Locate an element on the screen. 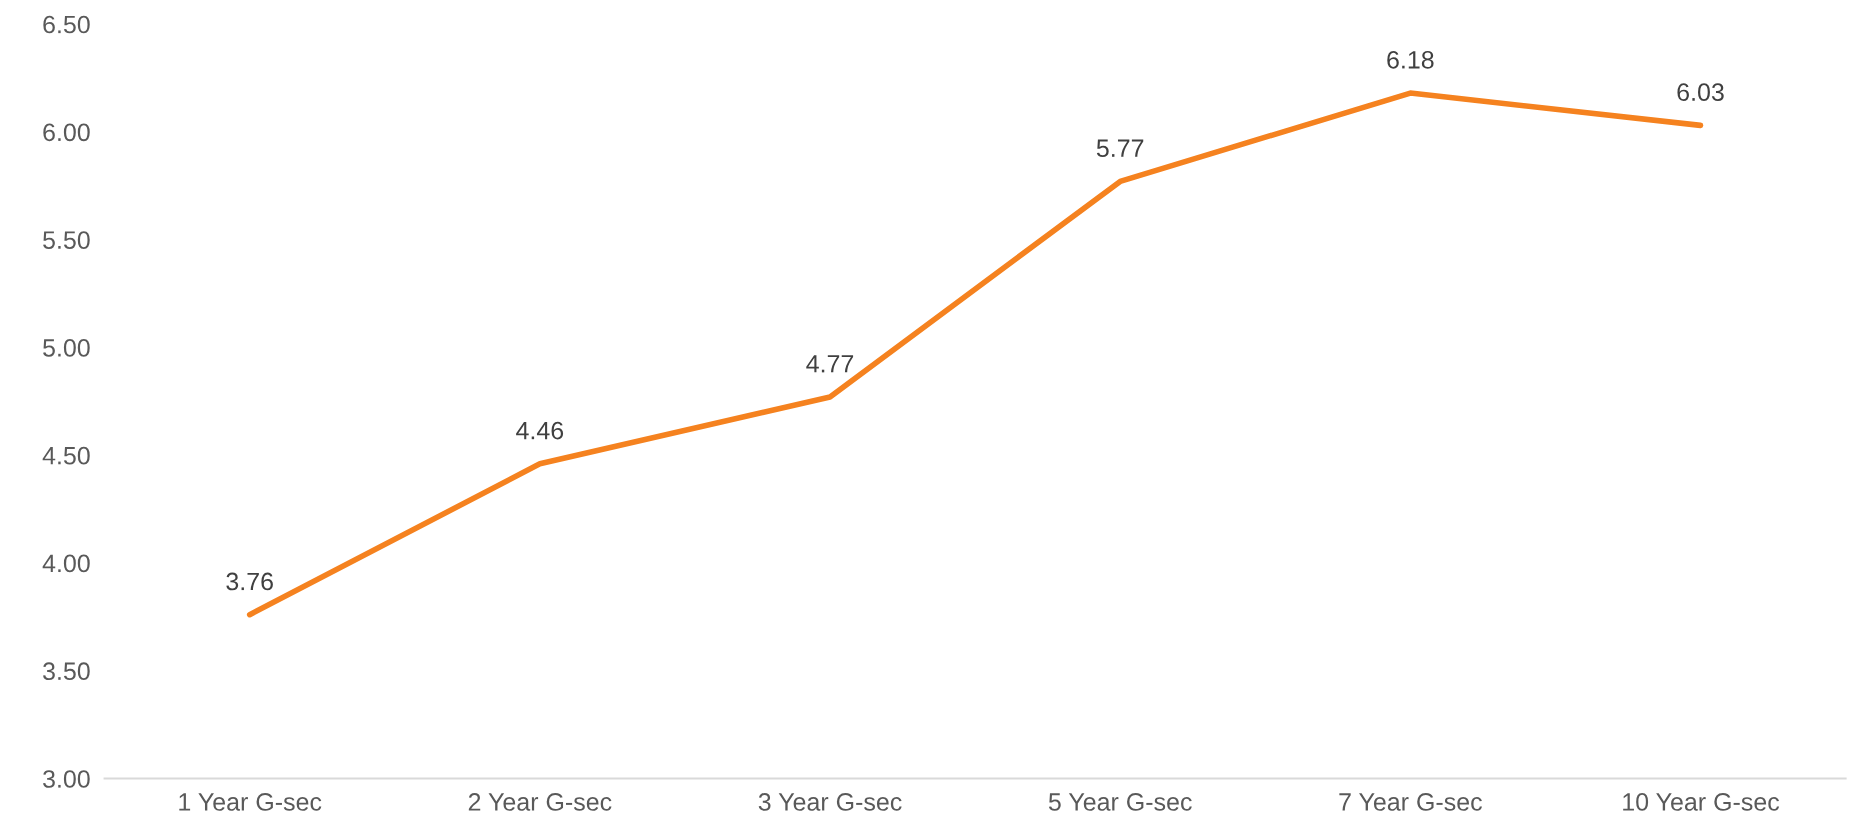  data-label: 3.76 is located at coordinates (249, 581).